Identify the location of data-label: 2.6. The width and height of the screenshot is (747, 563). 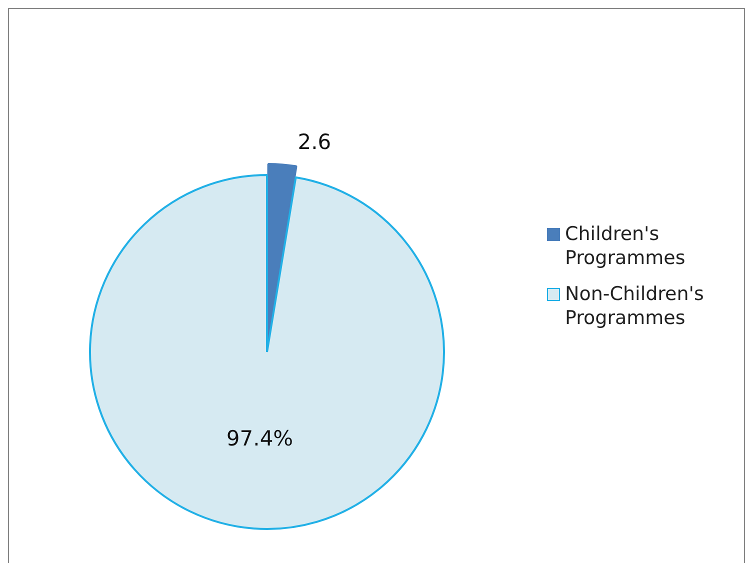
(315, 142).